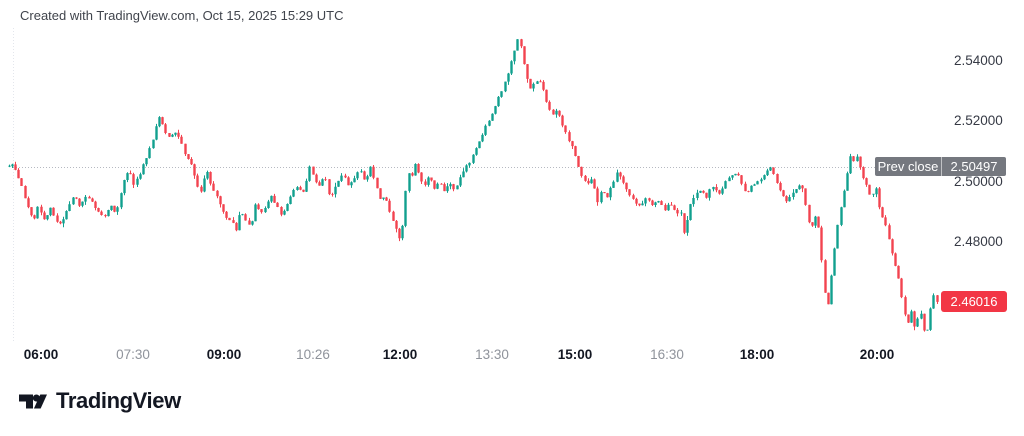  What do you see at coordinates (978, 241) in the screenshot?
I see `price-tick-label: 2.48000` at bounding box center [978, 241].